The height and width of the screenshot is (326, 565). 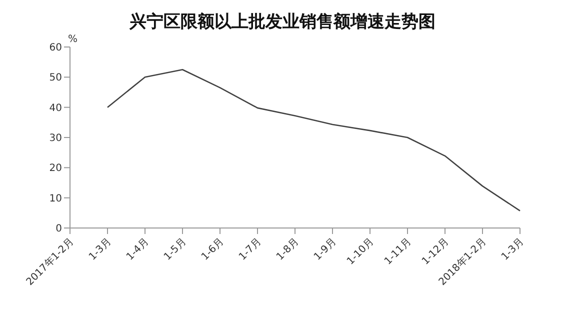 I want to click on chart-title: 兴宁区限额以上批发业销售额增速走势图, so click(x=282, y=22).